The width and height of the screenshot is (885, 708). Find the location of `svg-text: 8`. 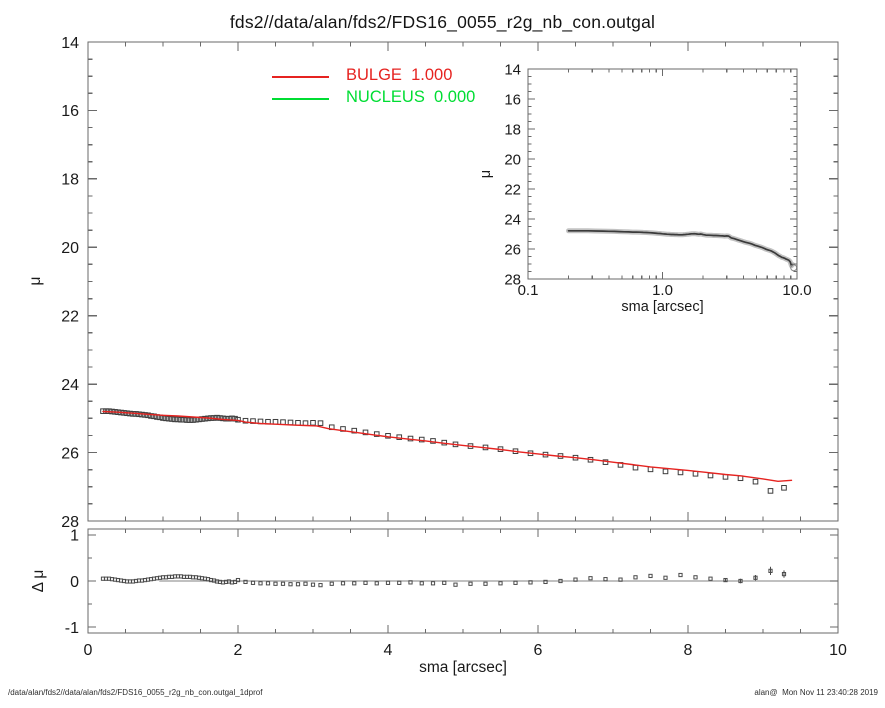

svg-text: 8 is located at coordinates (688, 650).